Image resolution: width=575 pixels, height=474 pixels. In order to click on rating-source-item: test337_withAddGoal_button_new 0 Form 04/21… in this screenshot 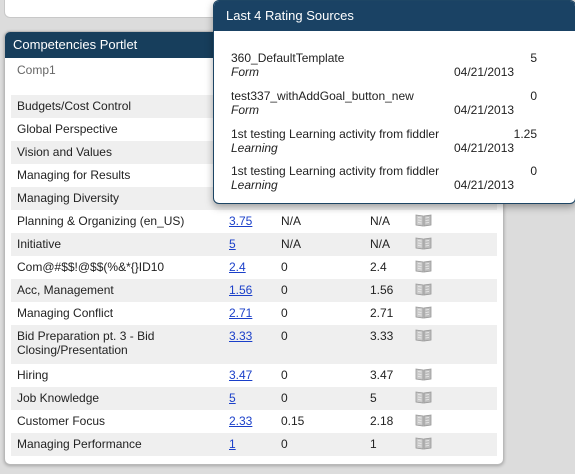, I will do `click(396, 104)`.